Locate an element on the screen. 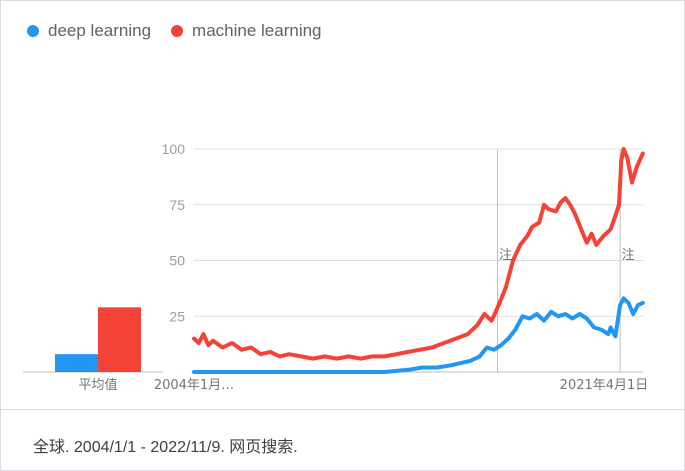 This screenshot has width=685, height=471. average-label: 平均值 is located at coordinates (97, 385).